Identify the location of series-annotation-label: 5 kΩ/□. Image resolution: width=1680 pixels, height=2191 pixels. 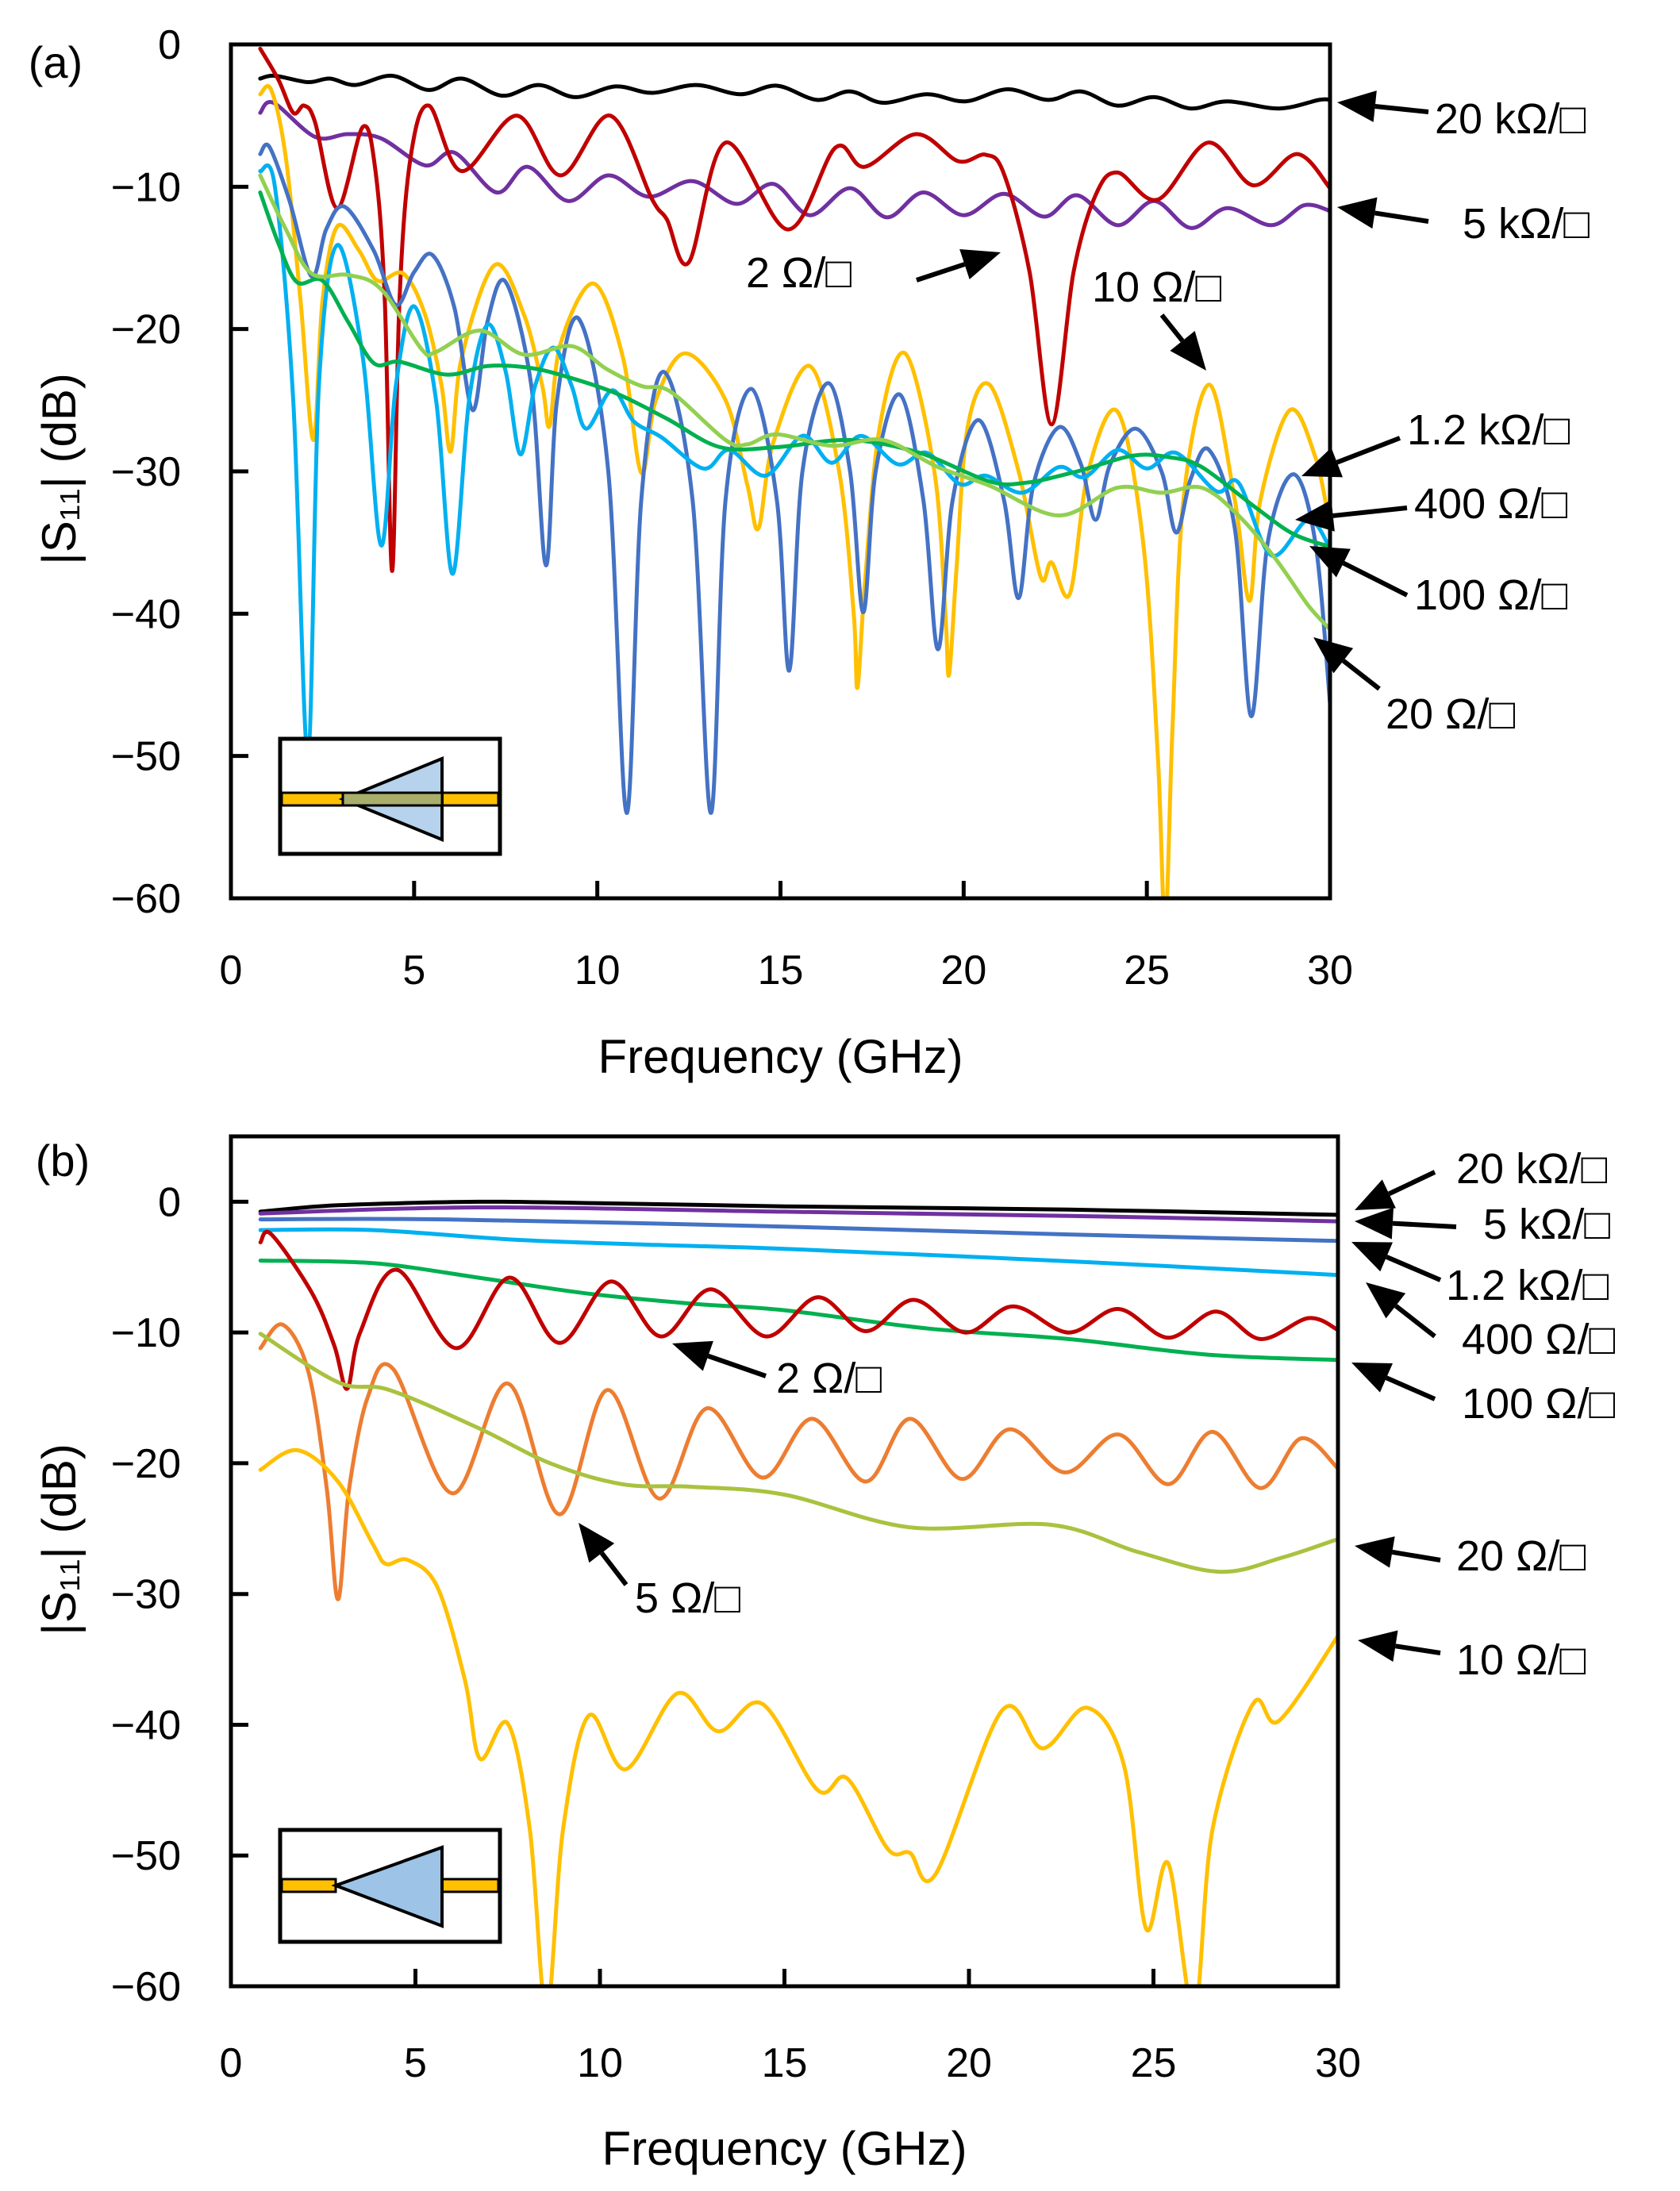
(1526, 224).